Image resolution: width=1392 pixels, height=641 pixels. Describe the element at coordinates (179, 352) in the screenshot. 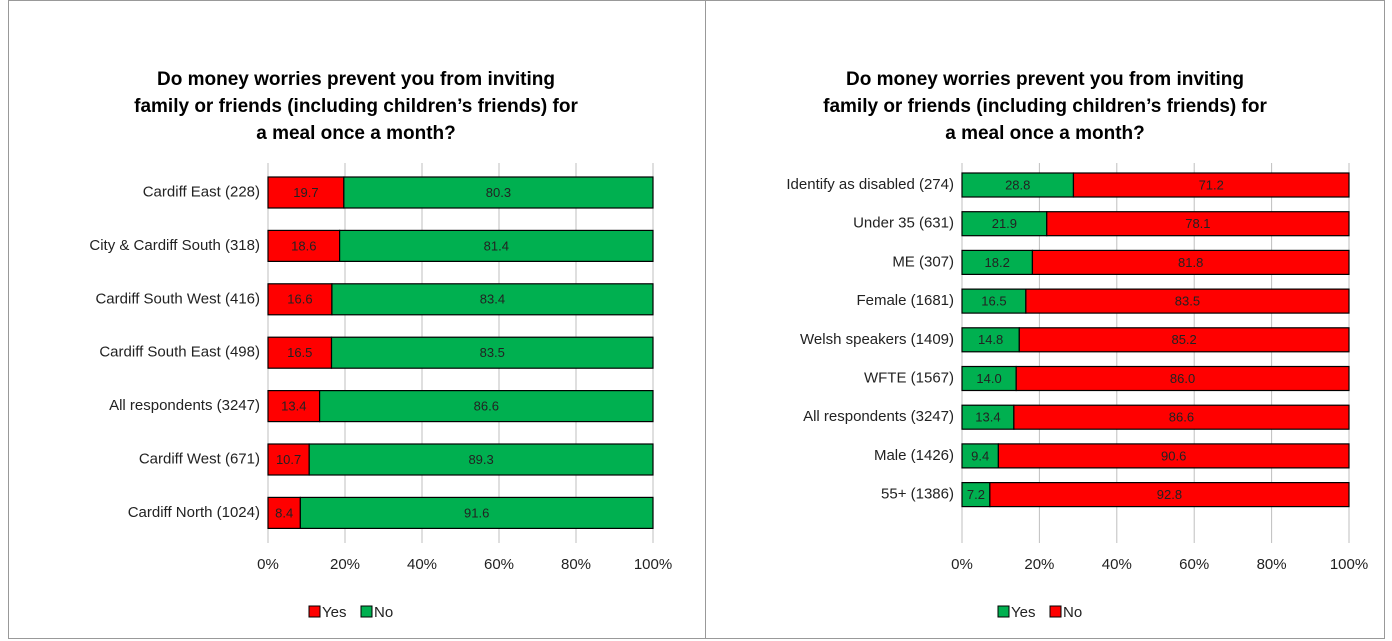

I see `category-label: Cardiff South East (498)` at that location.